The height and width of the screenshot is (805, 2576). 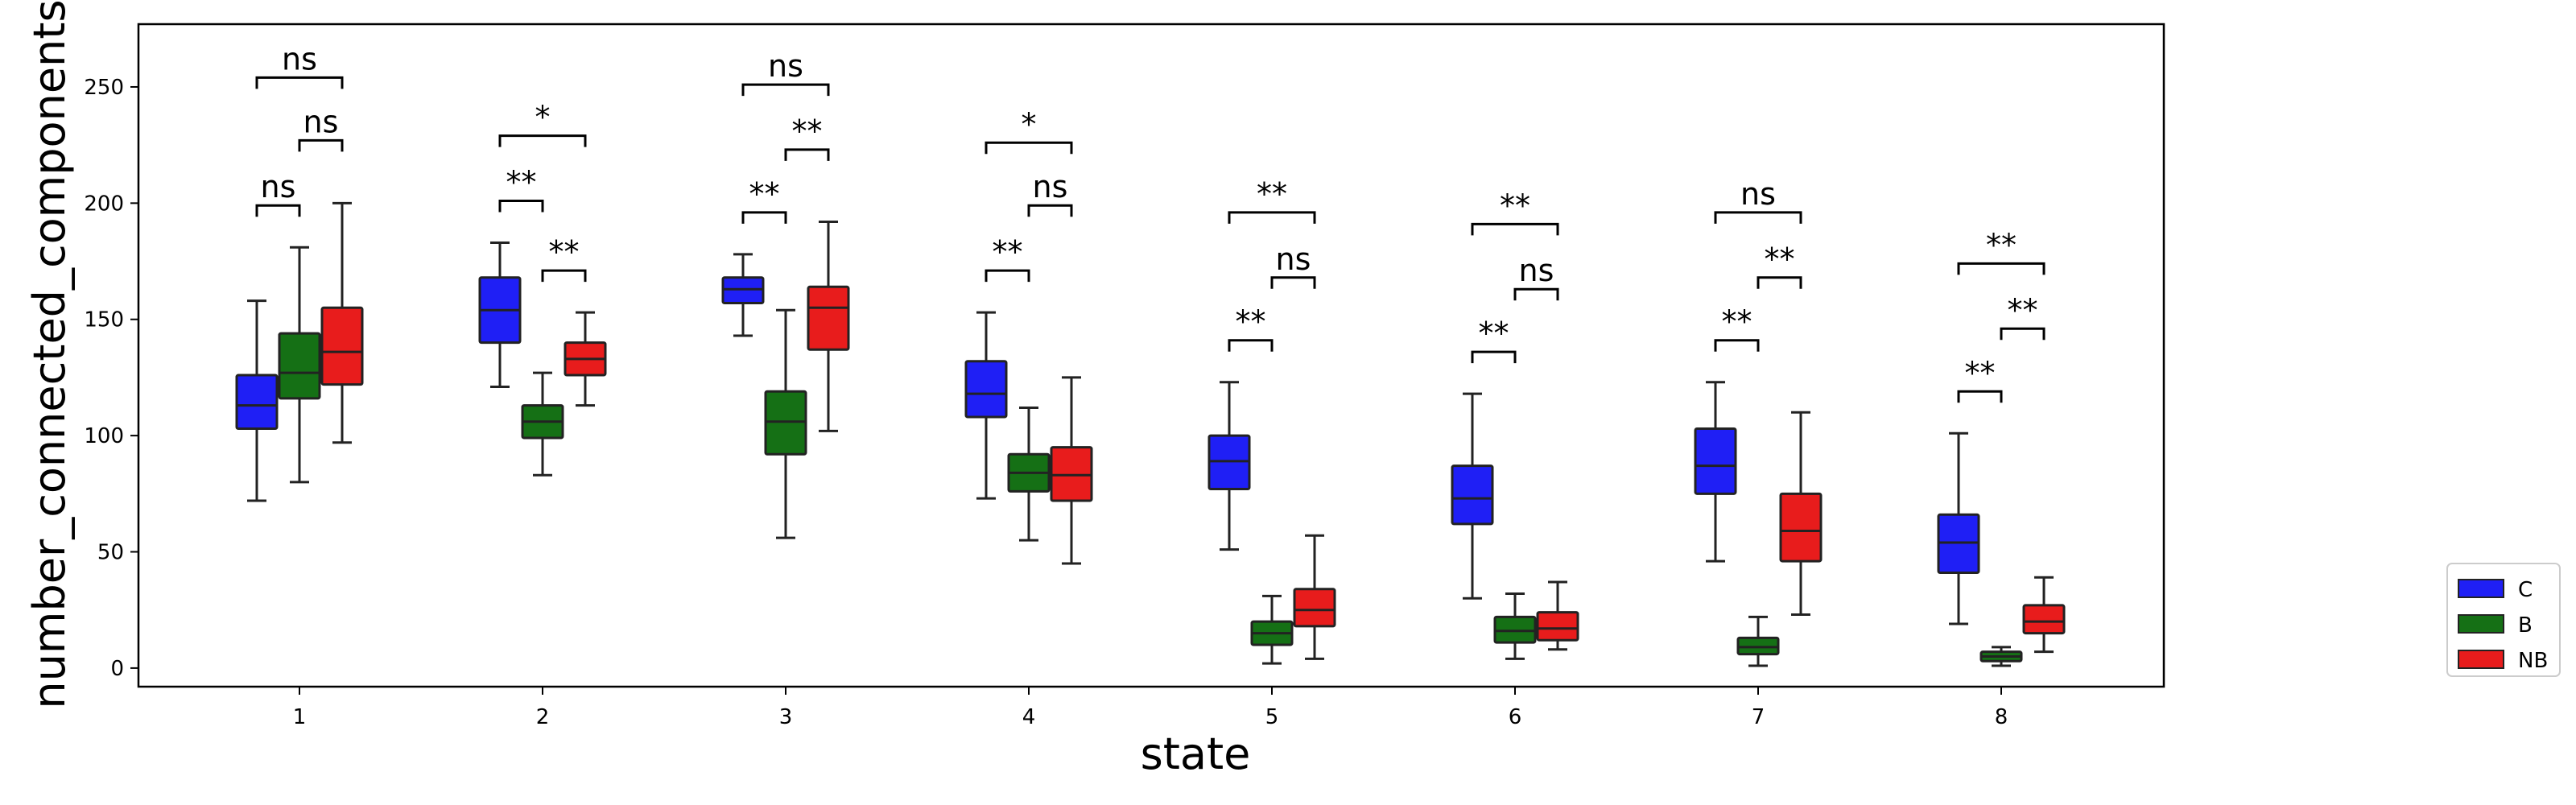 What do you see at coordinates (2001, 717) in the screenshot?
I see `x-tick-label: 8` at bounding box center [2001, 717].